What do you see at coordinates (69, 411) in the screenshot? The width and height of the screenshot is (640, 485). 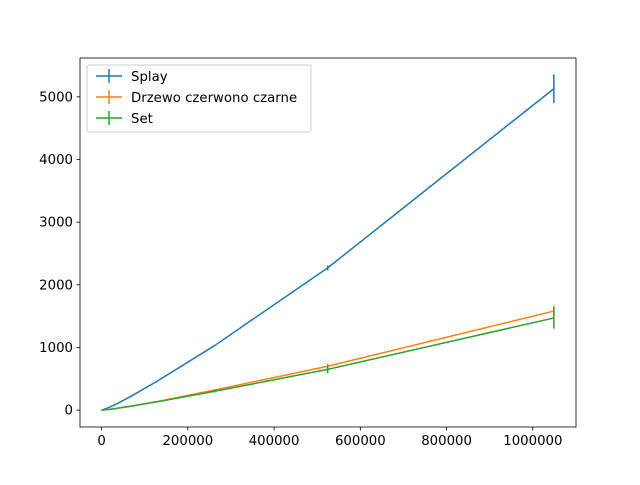 I see `y-tick-label: 0` at bounding box center [69, 411].